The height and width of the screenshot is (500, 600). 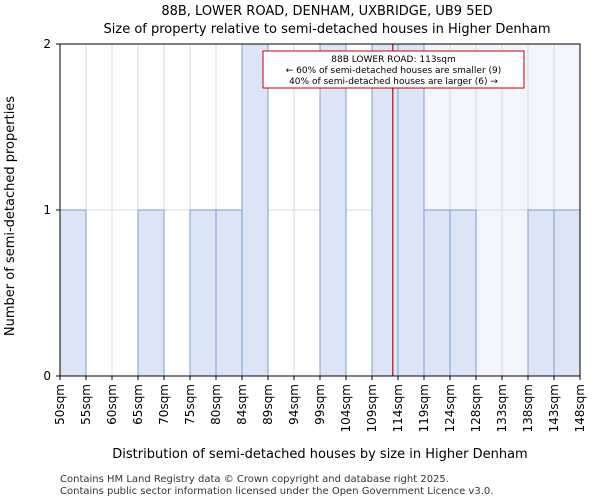 What do you see at coordinates (203, 293) in the screenshot?
I see `bar-75sqm` at bounding box center [203, 293].